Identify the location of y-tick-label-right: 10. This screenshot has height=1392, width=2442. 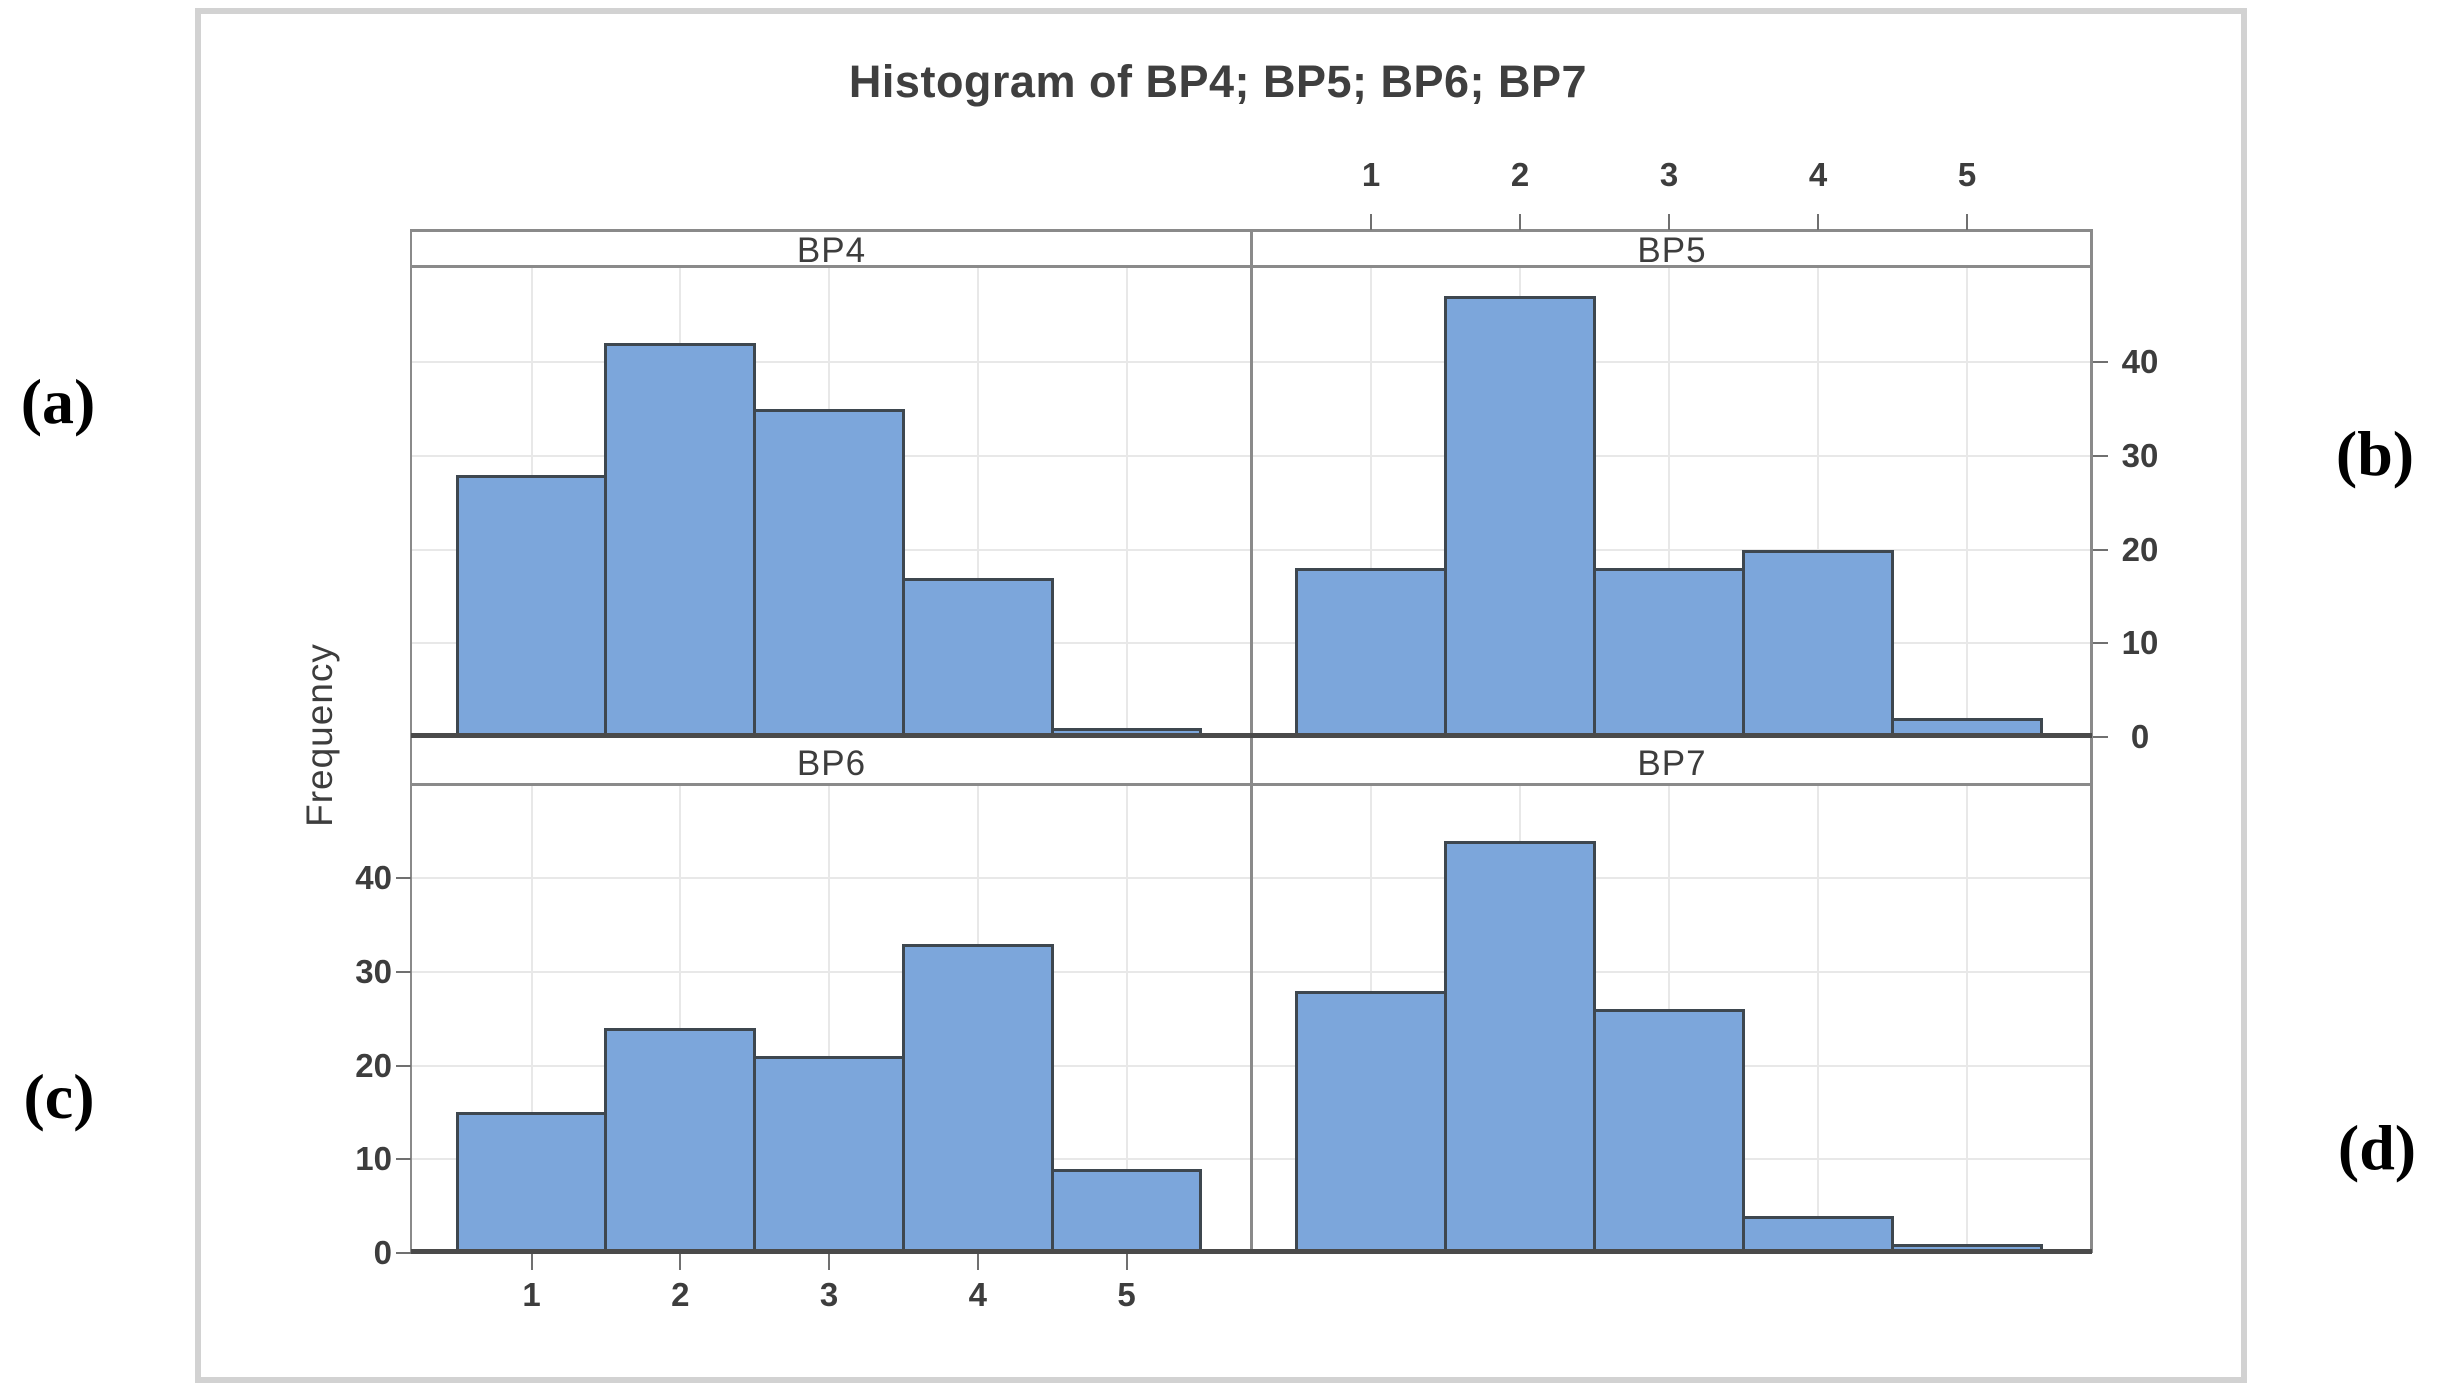
(2140, 643).